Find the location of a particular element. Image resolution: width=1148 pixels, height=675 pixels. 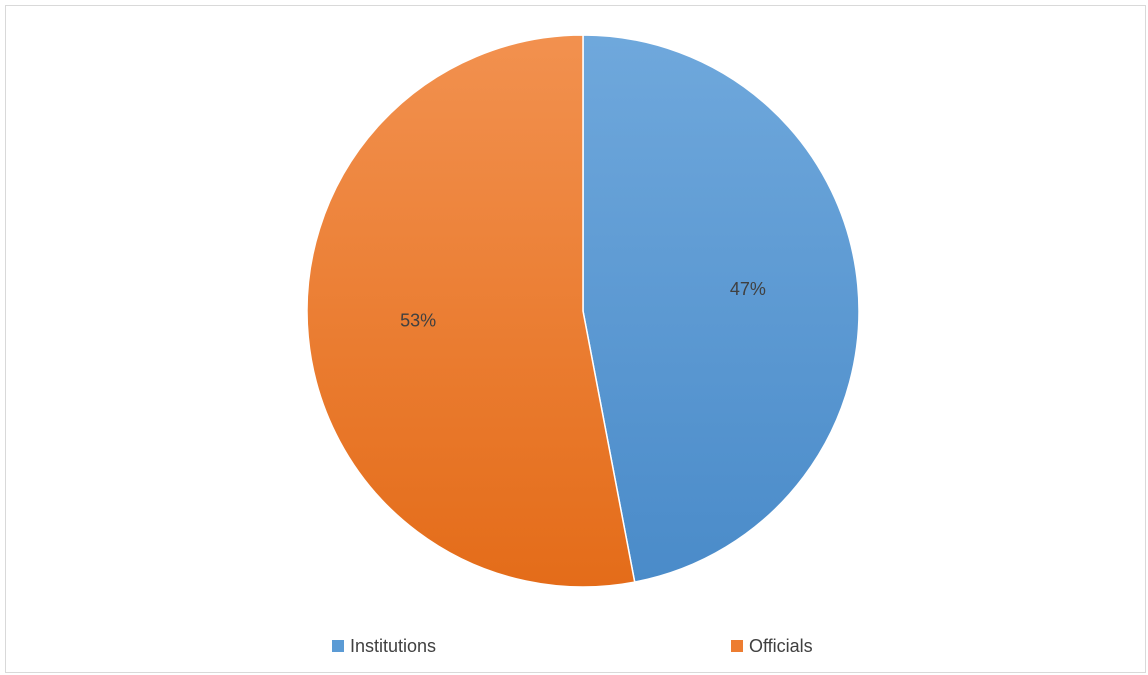

legend-swatch-institutions is located at coordinates (338, 646).